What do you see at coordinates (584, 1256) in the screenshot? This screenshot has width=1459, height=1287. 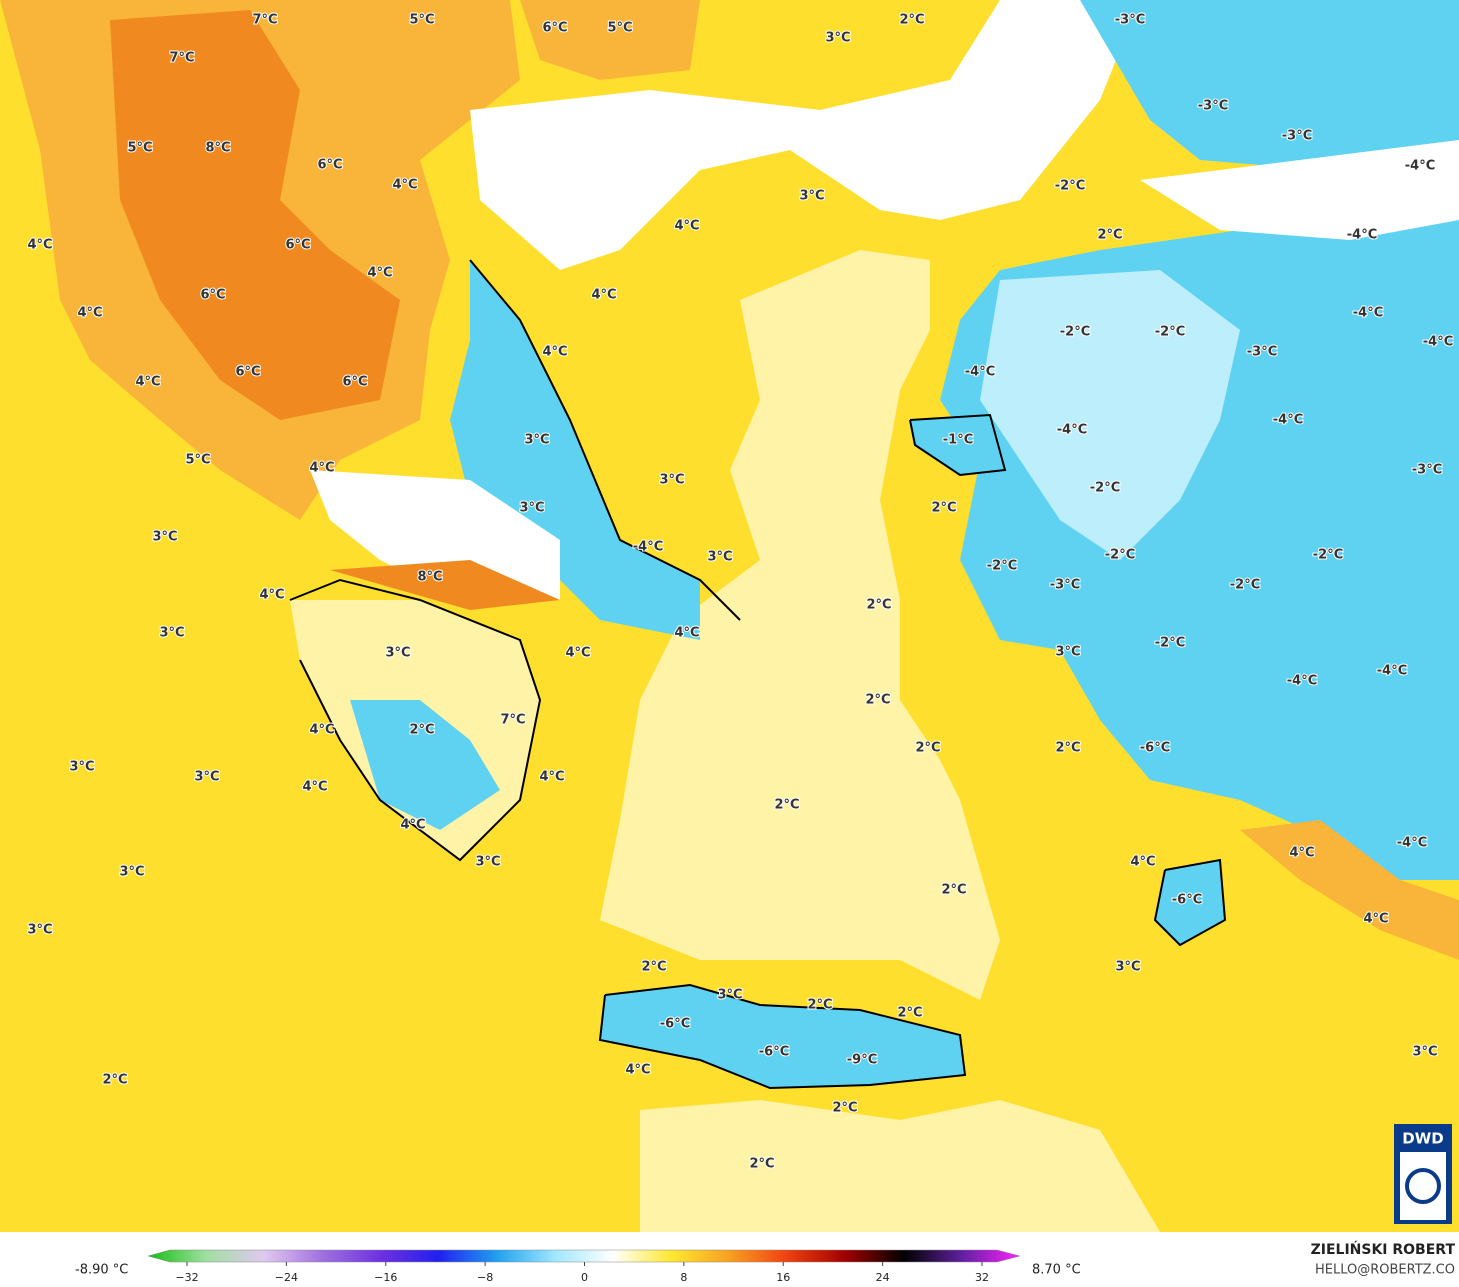 I see `colorbar` at bounding box center [584, 1256].